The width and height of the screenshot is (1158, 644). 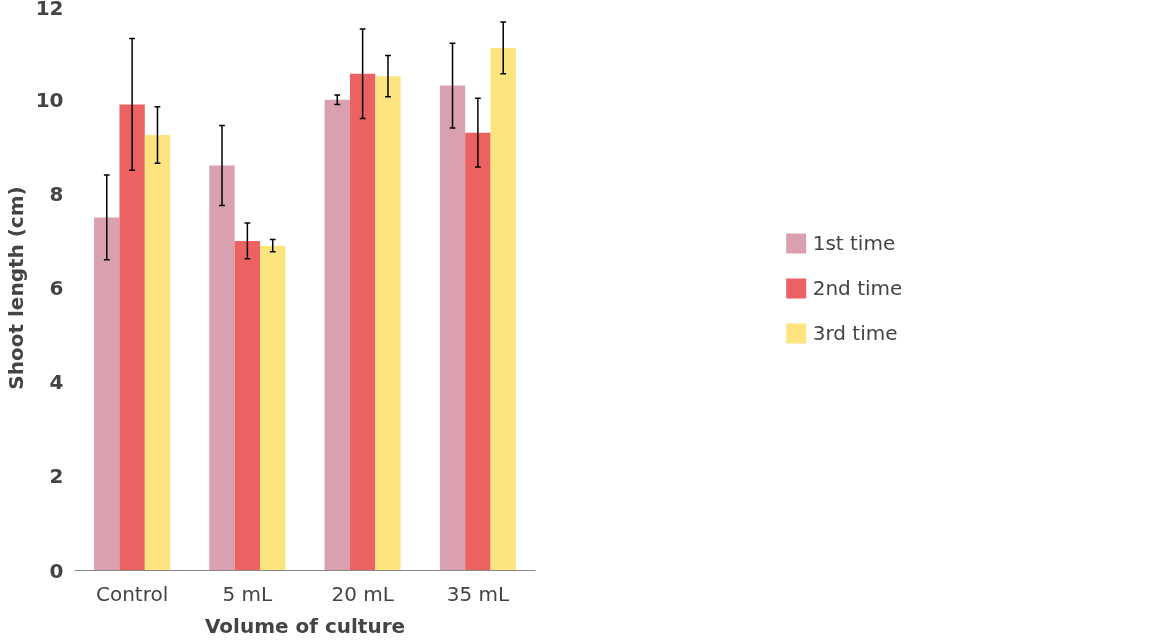 What do you see at coordinates (363, 593) in the screenshot?
I see `x-tick-label: 20 mL` at bounding box center [363, 593].